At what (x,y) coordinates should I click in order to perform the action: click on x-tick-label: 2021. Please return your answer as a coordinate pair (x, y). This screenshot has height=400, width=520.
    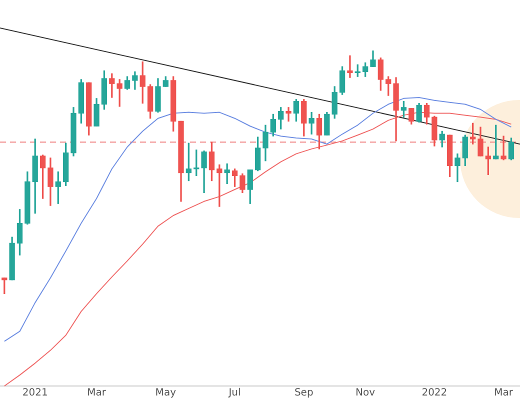
    Looking at the image, I should click on (35, 393).